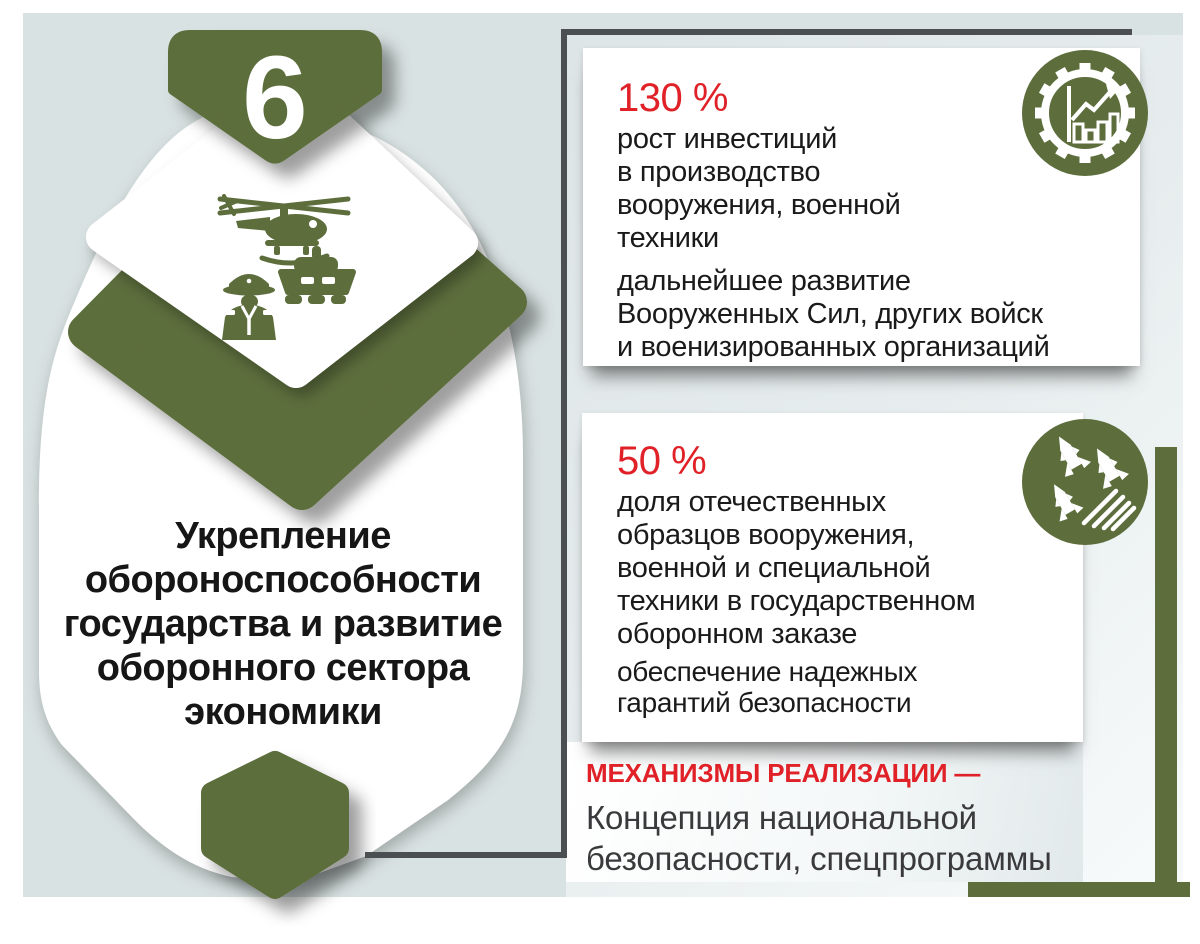 This screenshot has width=1200, height=944. What do you see at coordinates (774, 568) in the screenshot?
I see `stat-line: военной и специальной` at bounding box center [774, 568].